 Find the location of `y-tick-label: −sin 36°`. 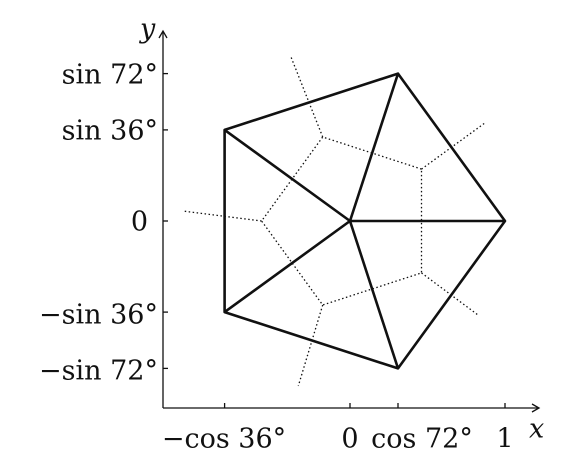

y-tick-label: −sin 36° is located at coordinates (98, 315).